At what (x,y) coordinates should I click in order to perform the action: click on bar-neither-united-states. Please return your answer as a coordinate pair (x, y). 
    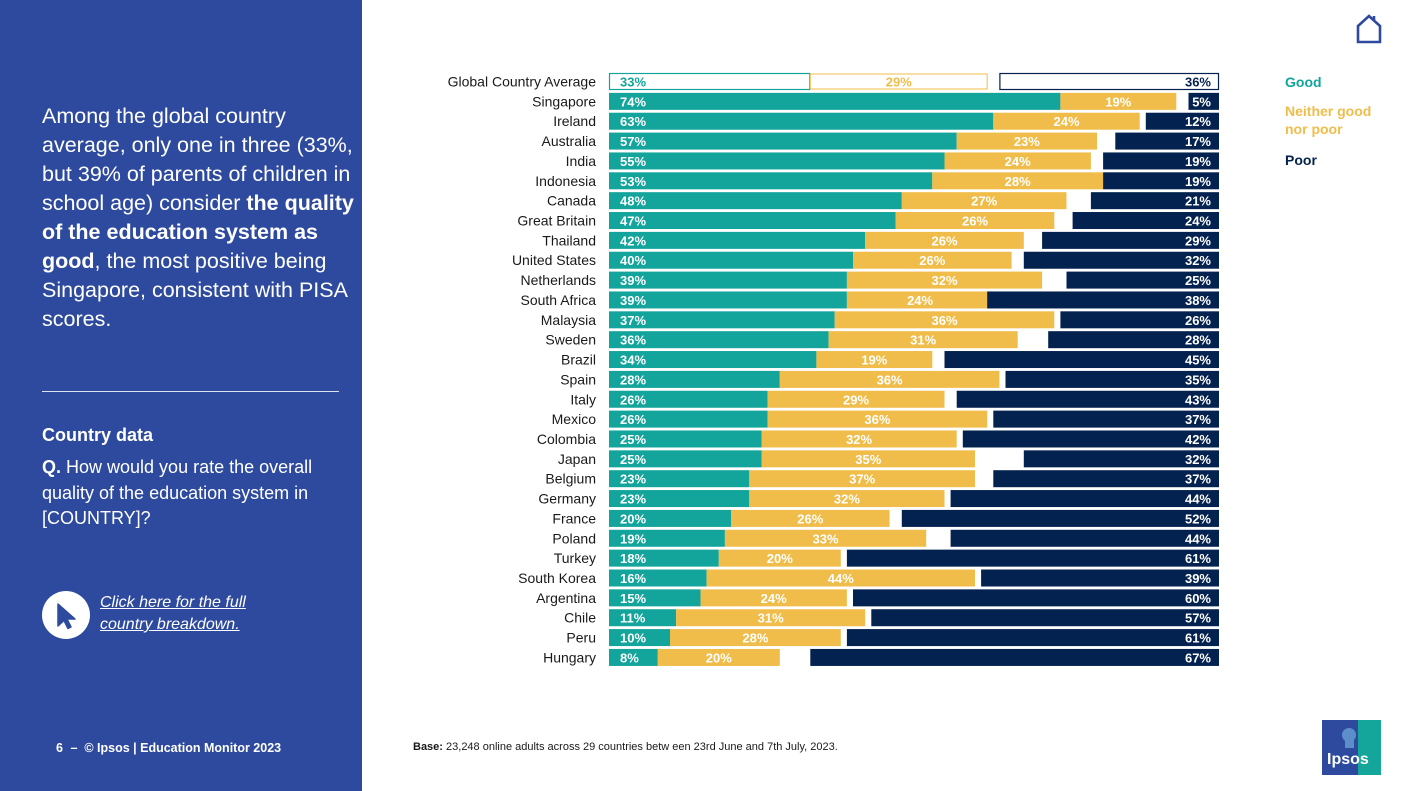
    Looking at the image, I should click on (932, 260).